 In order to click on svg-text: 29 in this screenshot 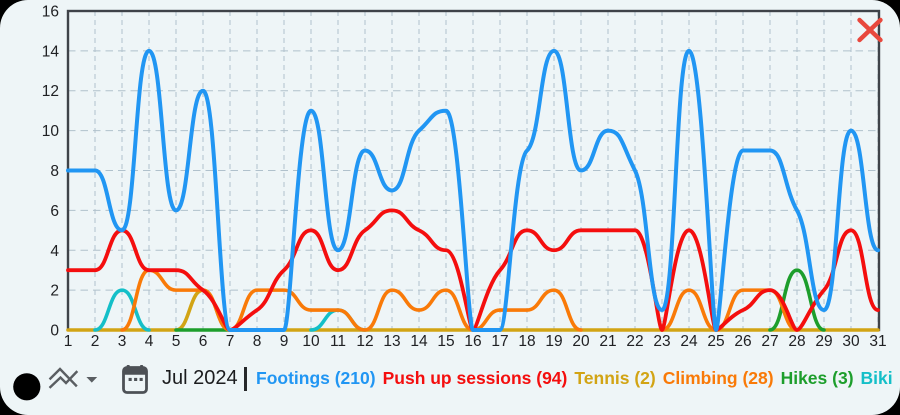, I will do `click(823, 341)`.